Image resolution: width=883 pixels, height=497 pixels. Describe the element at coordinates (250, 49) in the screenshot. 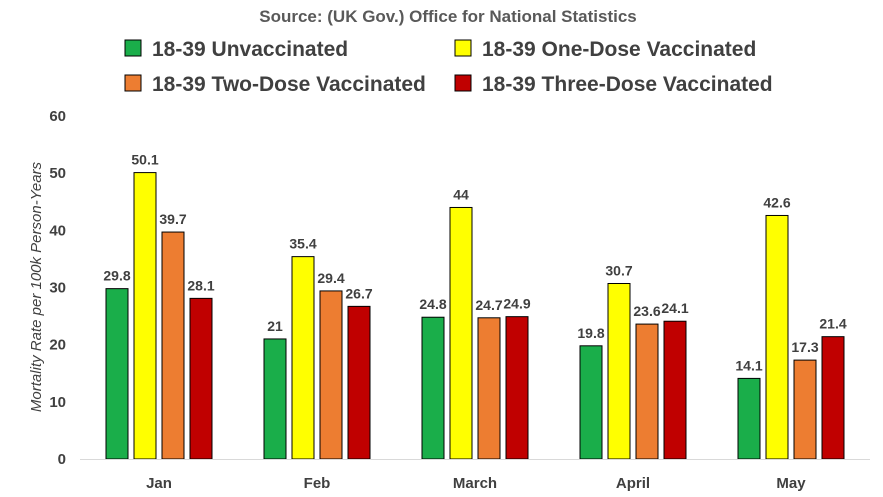

I see `legend-label: 18-39 Unvaccinated` at that location.